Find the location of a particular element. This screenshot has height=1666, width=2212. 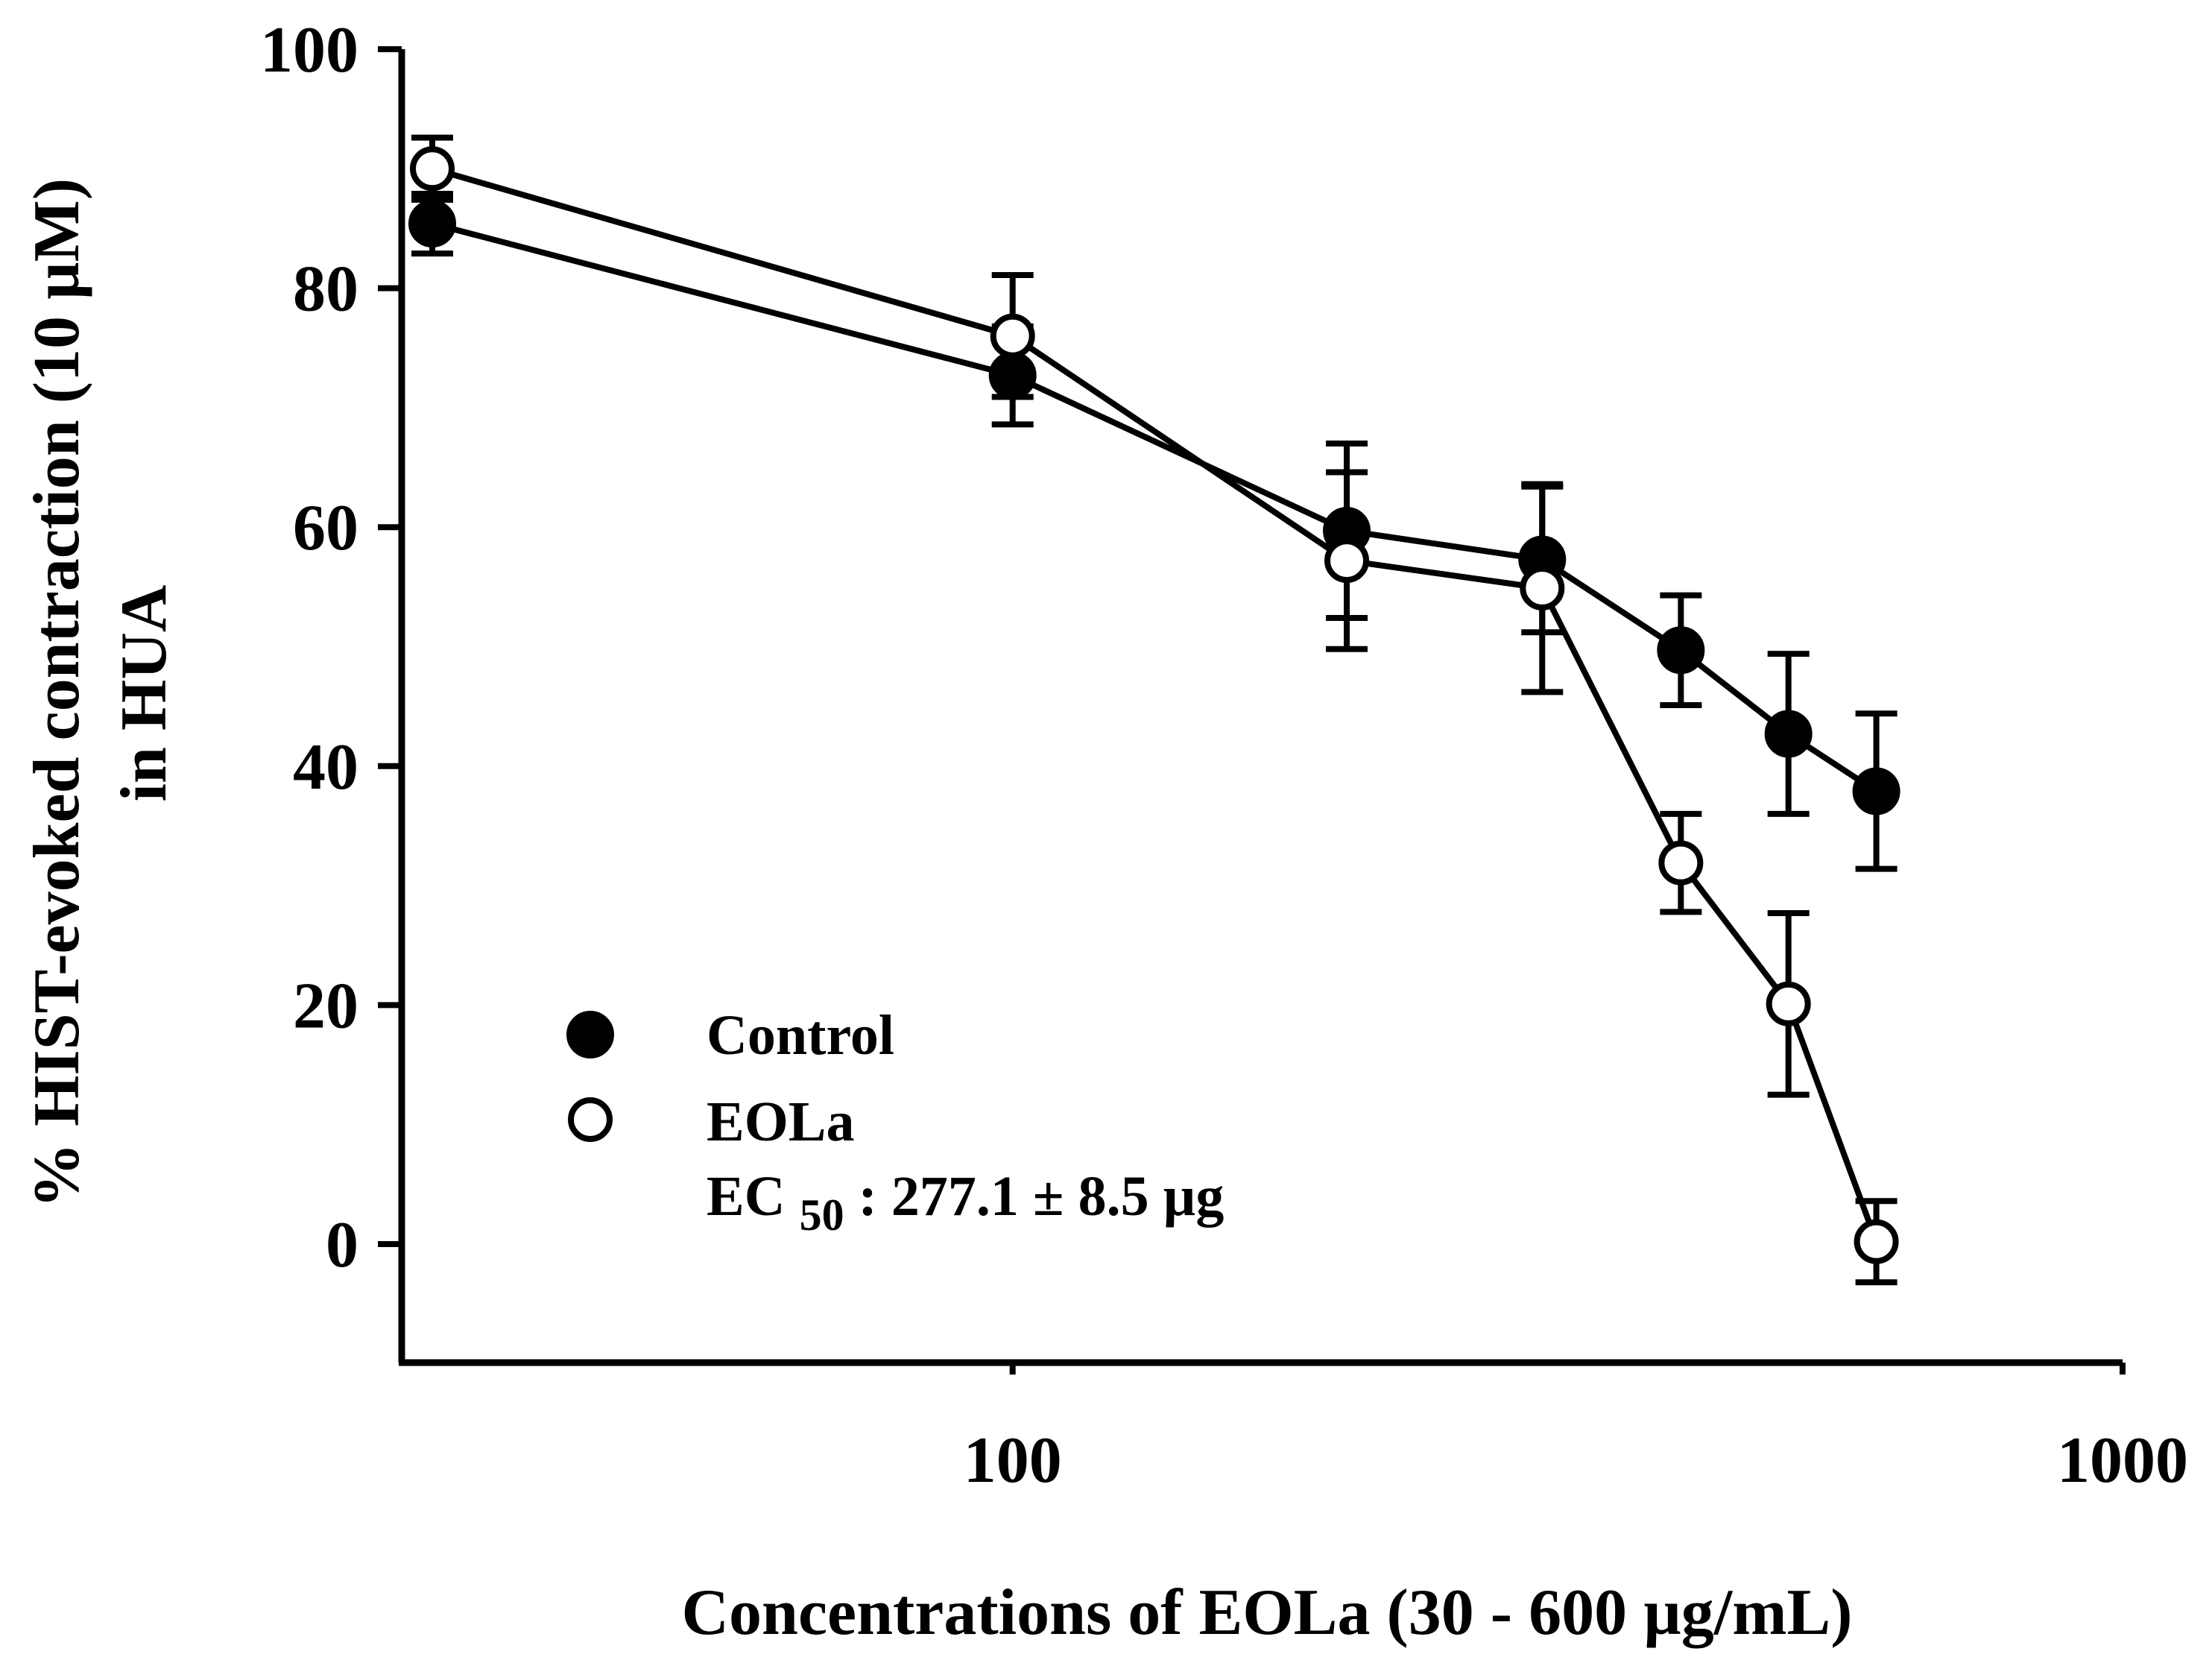

ec50-prefix: EC is located at coordinates (746, 1196).